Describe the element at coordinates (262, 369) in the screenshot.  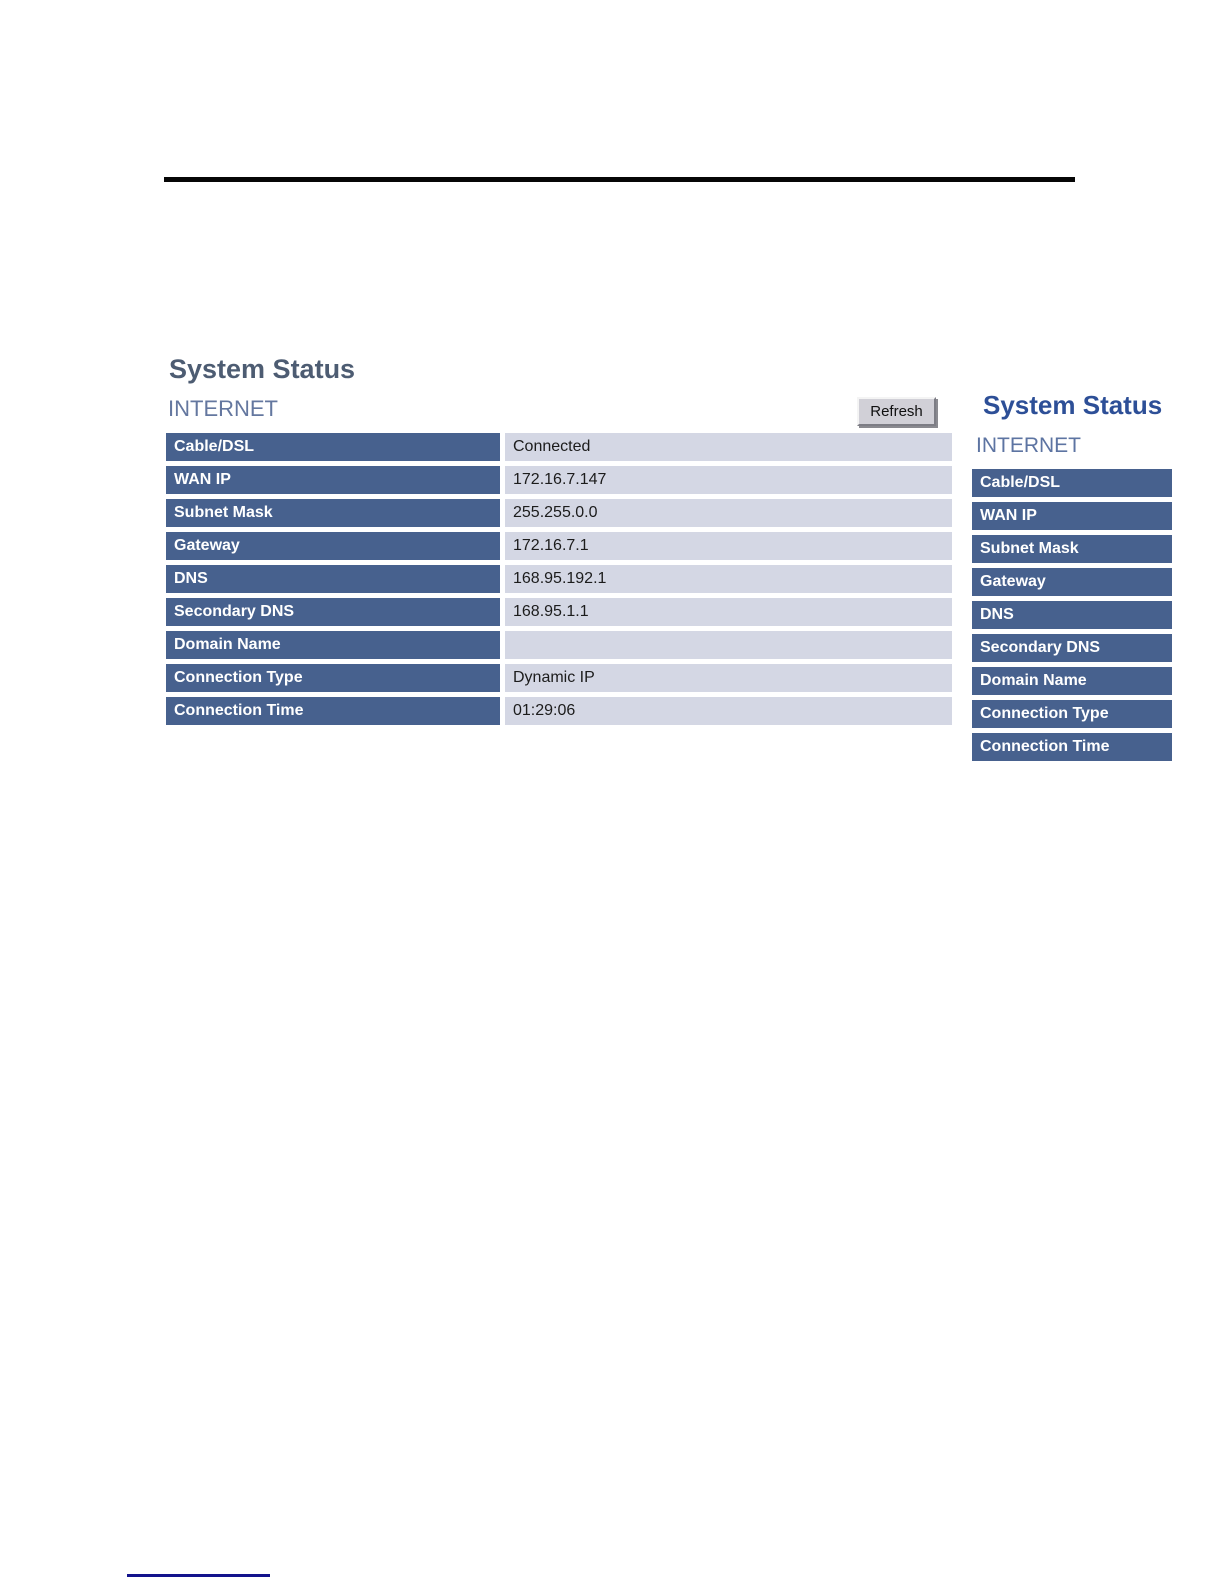
I see `page-title: System Status` at that location.